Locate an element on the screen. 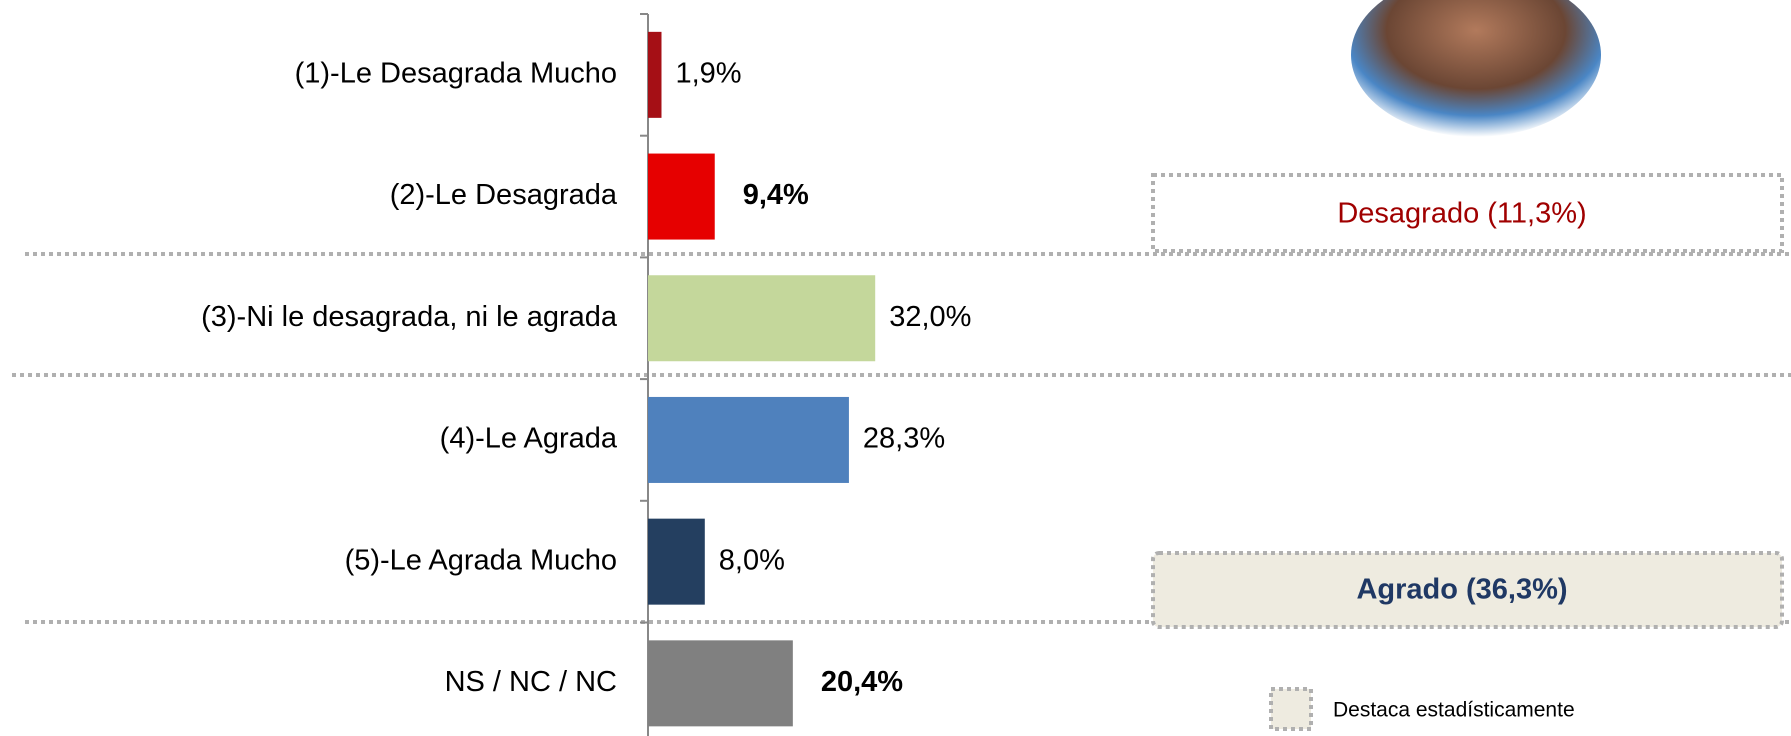 This screenshot has width=1791, height=736. category-label: (1)-Le Desagrada Mucho is located at coordinates (456, 74).